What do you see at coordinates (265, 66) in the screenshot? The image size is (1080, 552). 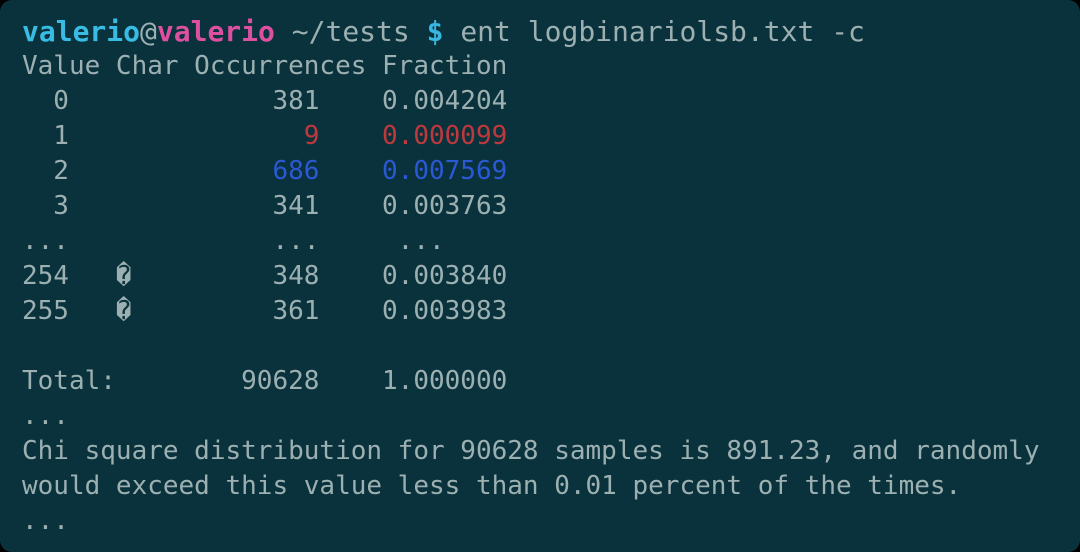 I see `table-header: Value Char Occurrences Fraction` at bounding box center [265, 66].